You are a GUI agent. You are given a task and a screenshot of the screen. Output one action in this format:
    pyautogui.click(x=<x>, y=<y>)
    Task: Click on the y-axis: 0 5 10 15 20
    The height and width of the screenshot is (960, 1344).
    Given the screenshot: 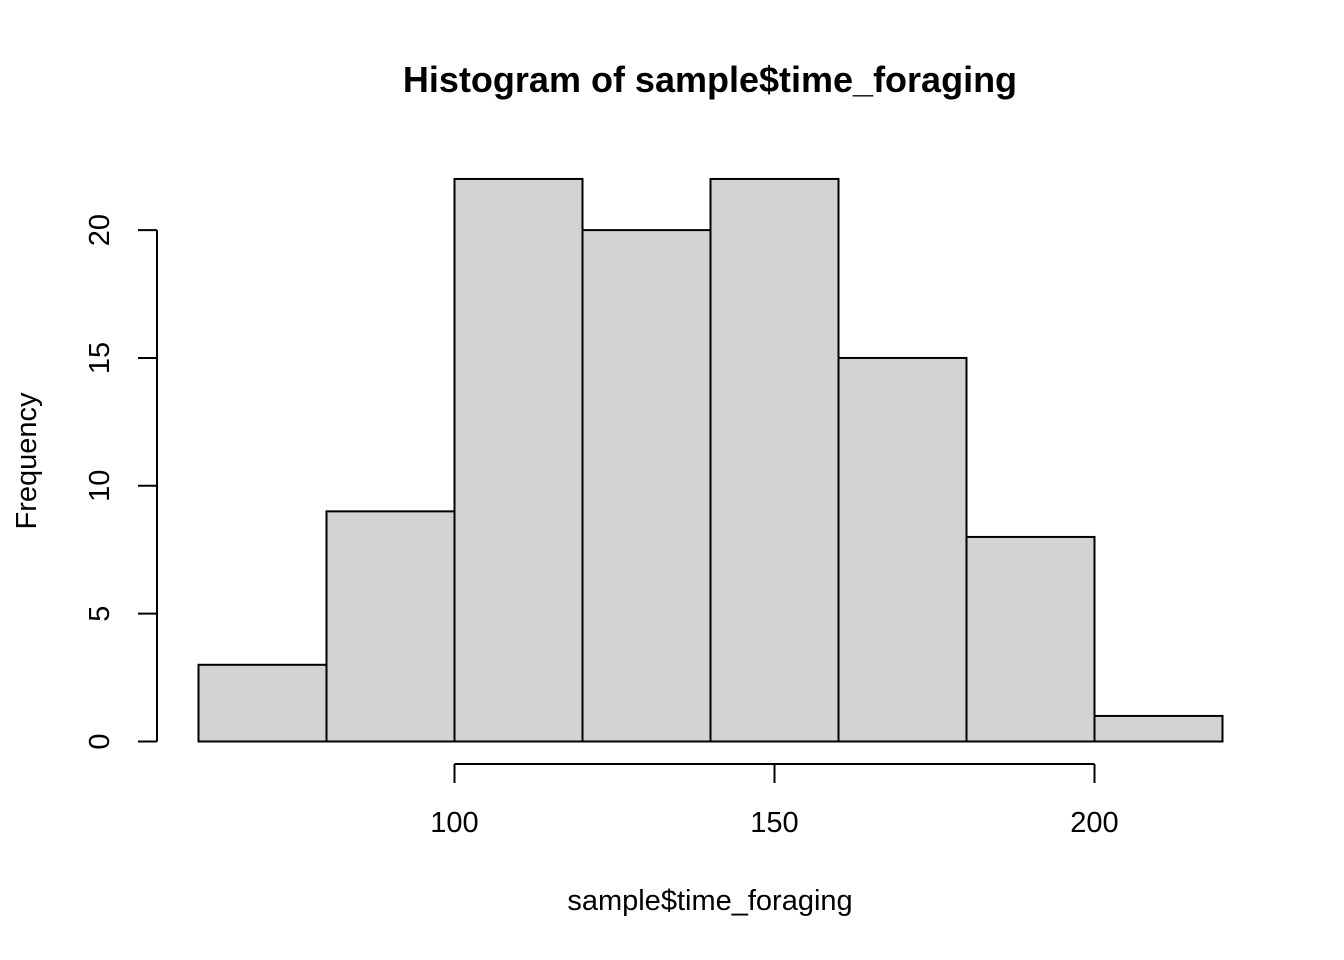 What is the action you would take?
    pyautogui.click(x=121, y=482)
    